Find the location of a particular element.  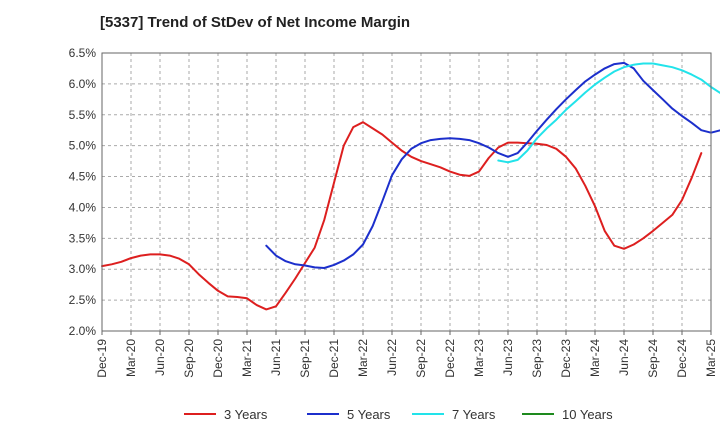

x-tick-label: Mar-24 is located at coordinates (595, 358).